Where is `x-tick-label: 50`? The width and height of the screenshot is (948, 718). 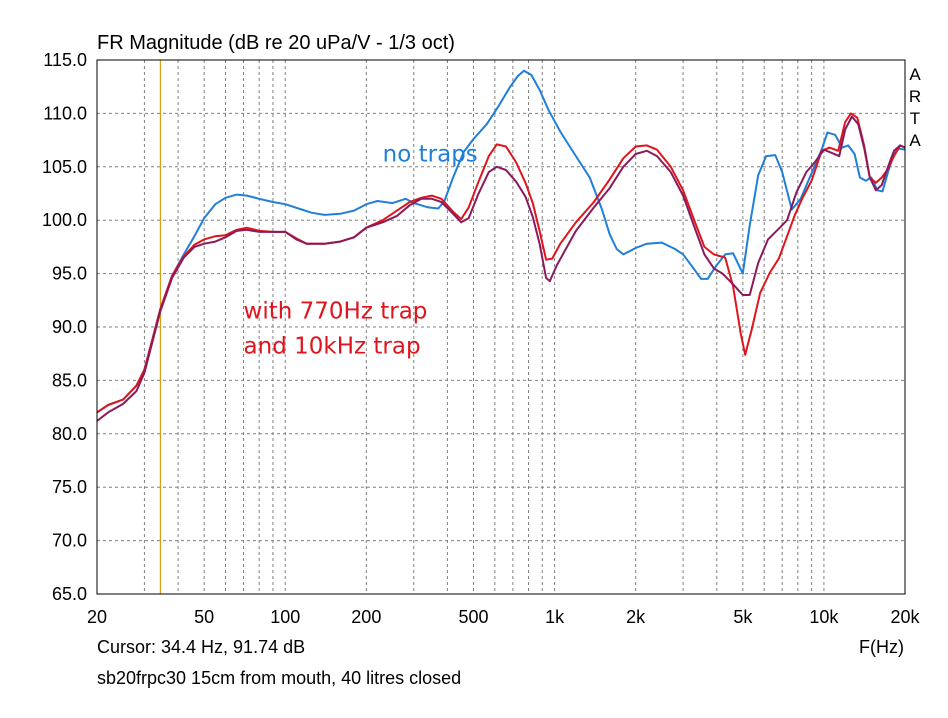 x-tick-label: 50 is located at coordinates (204, 617).